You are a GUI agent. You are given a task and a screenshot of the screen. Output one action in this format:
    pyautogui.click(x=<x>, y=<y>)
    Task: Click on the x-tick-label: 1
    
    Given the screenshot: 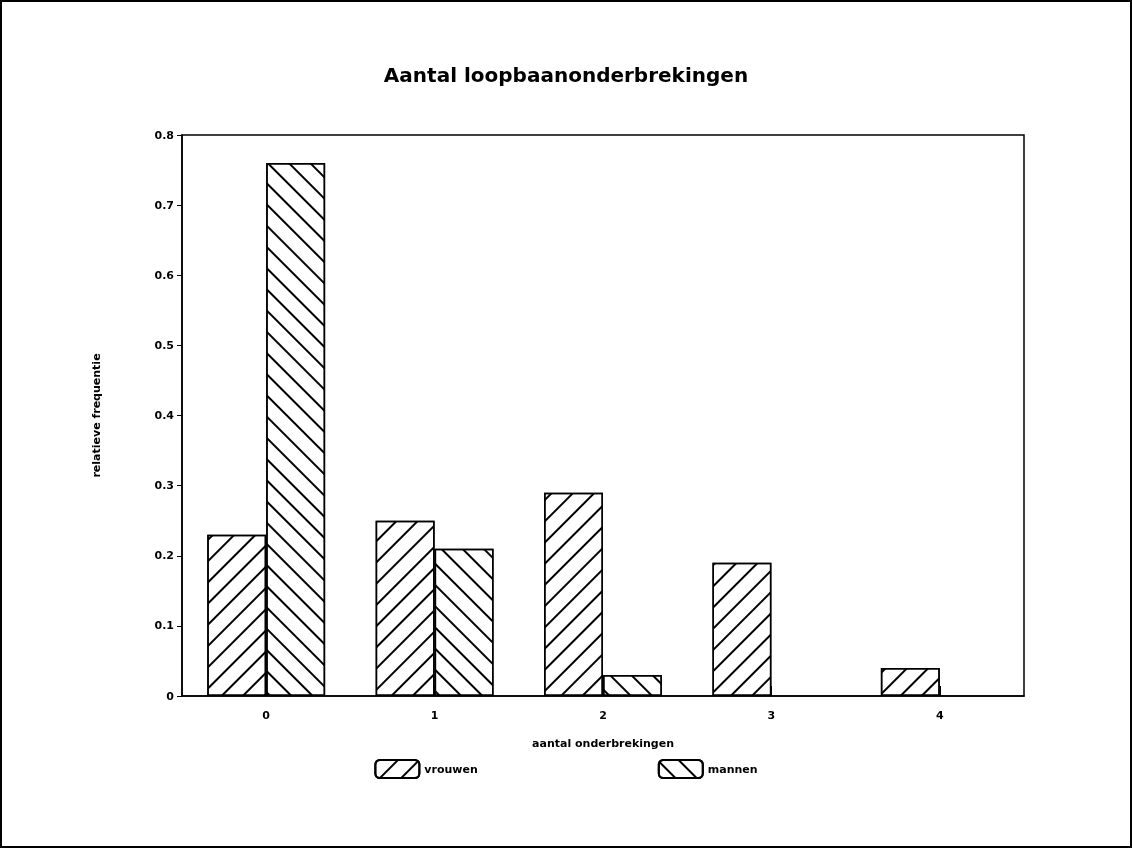 What is the action you would take?
    pyautogui.click(x=434, y=715)
    